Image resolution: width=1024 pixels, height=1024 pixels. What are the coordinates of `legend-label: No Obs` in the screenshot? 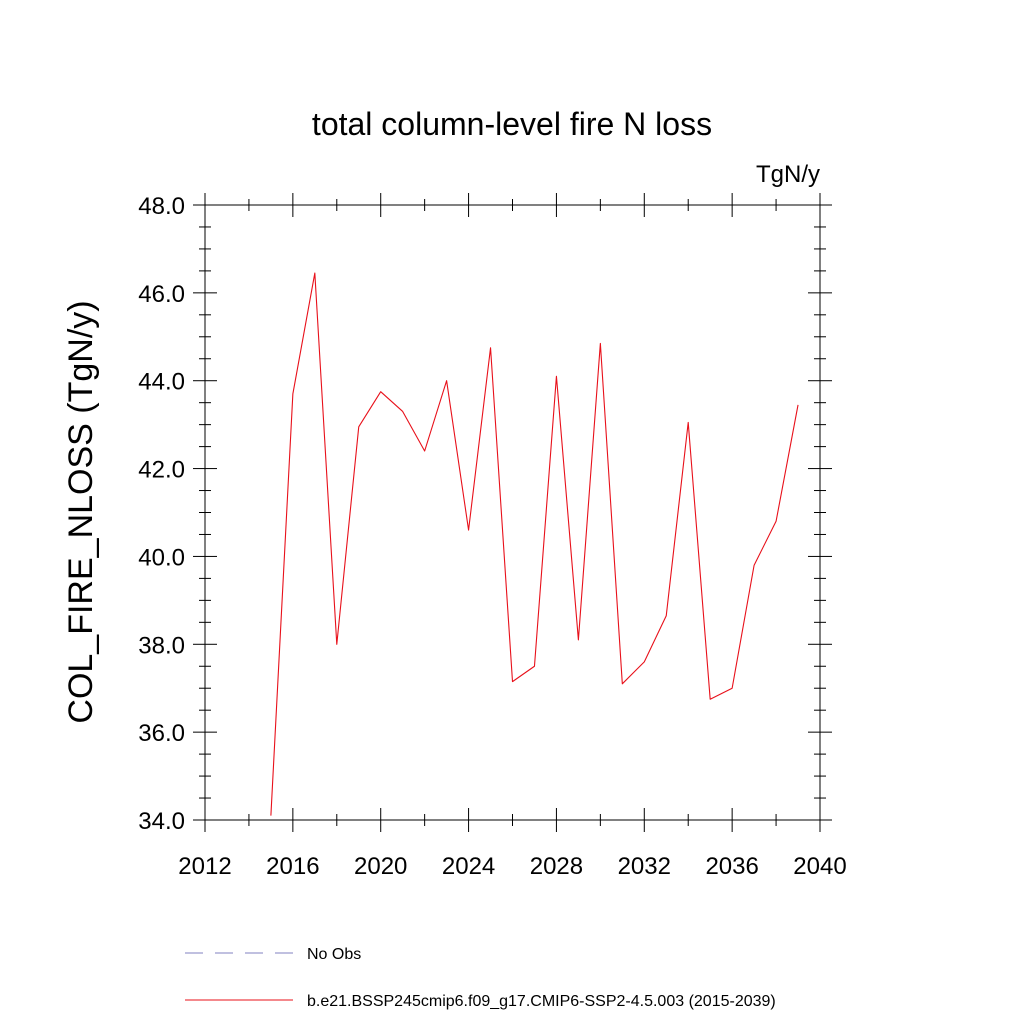 It's located at (334, 954).